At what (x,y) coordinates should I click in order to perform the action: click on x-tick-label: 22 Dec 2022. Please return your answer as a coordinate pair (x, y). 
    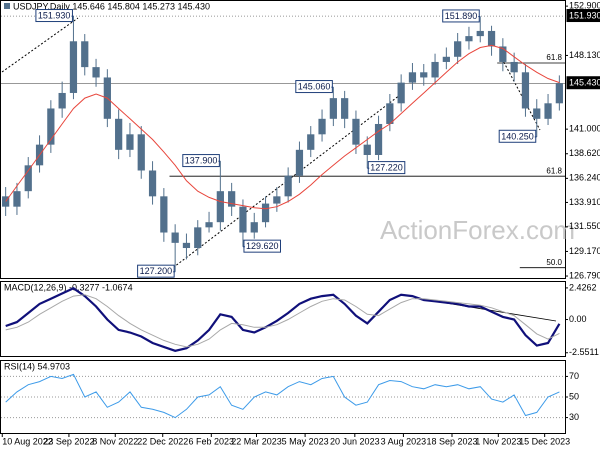
    Looking at the image, I should click on (162, 441).